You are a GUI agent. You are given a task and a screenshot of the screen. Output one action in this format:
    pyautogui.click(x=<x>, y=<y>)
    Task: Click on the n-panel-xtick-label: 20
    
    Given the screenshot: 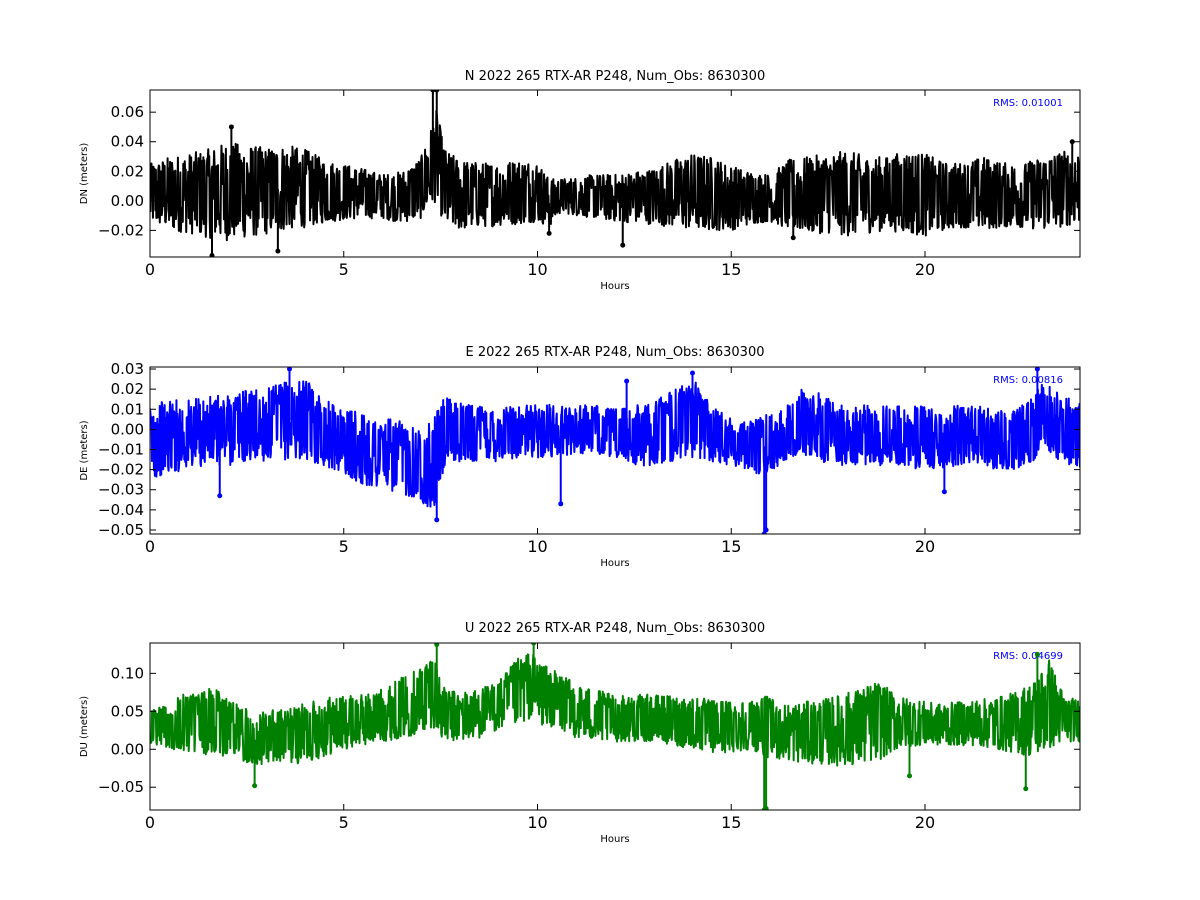 What is the action you would take?
    pyautogui.click(x=925, y=269)
    